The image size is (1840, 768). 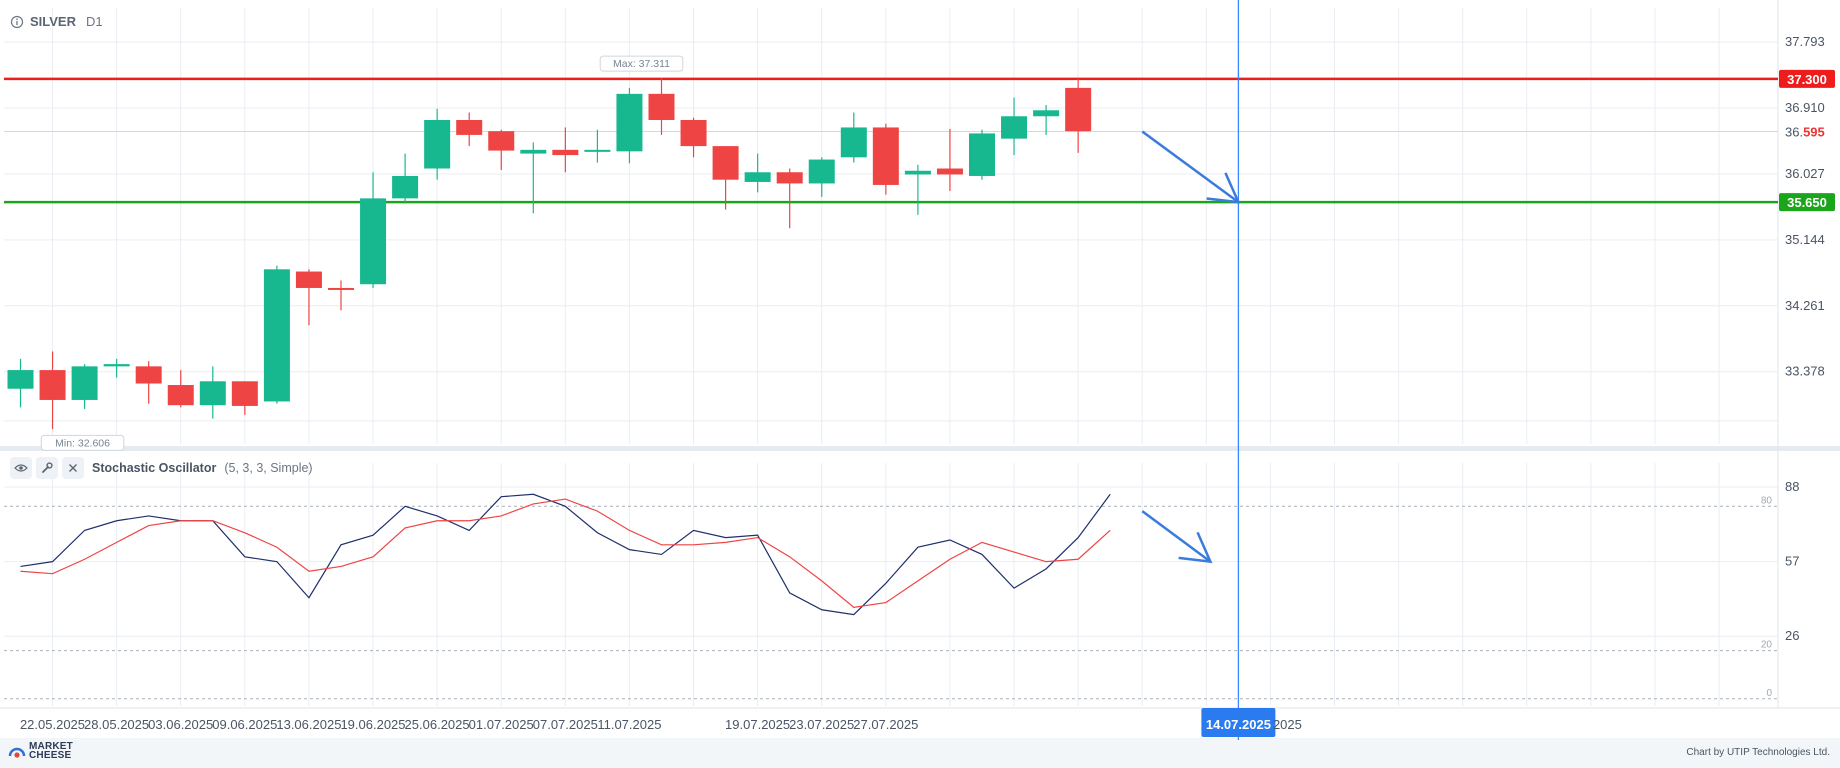 What do you see at coordinates (1792, 561) in the screenshot?
I see `osc-axis-label: 57` at bounding box center [1792, 561].